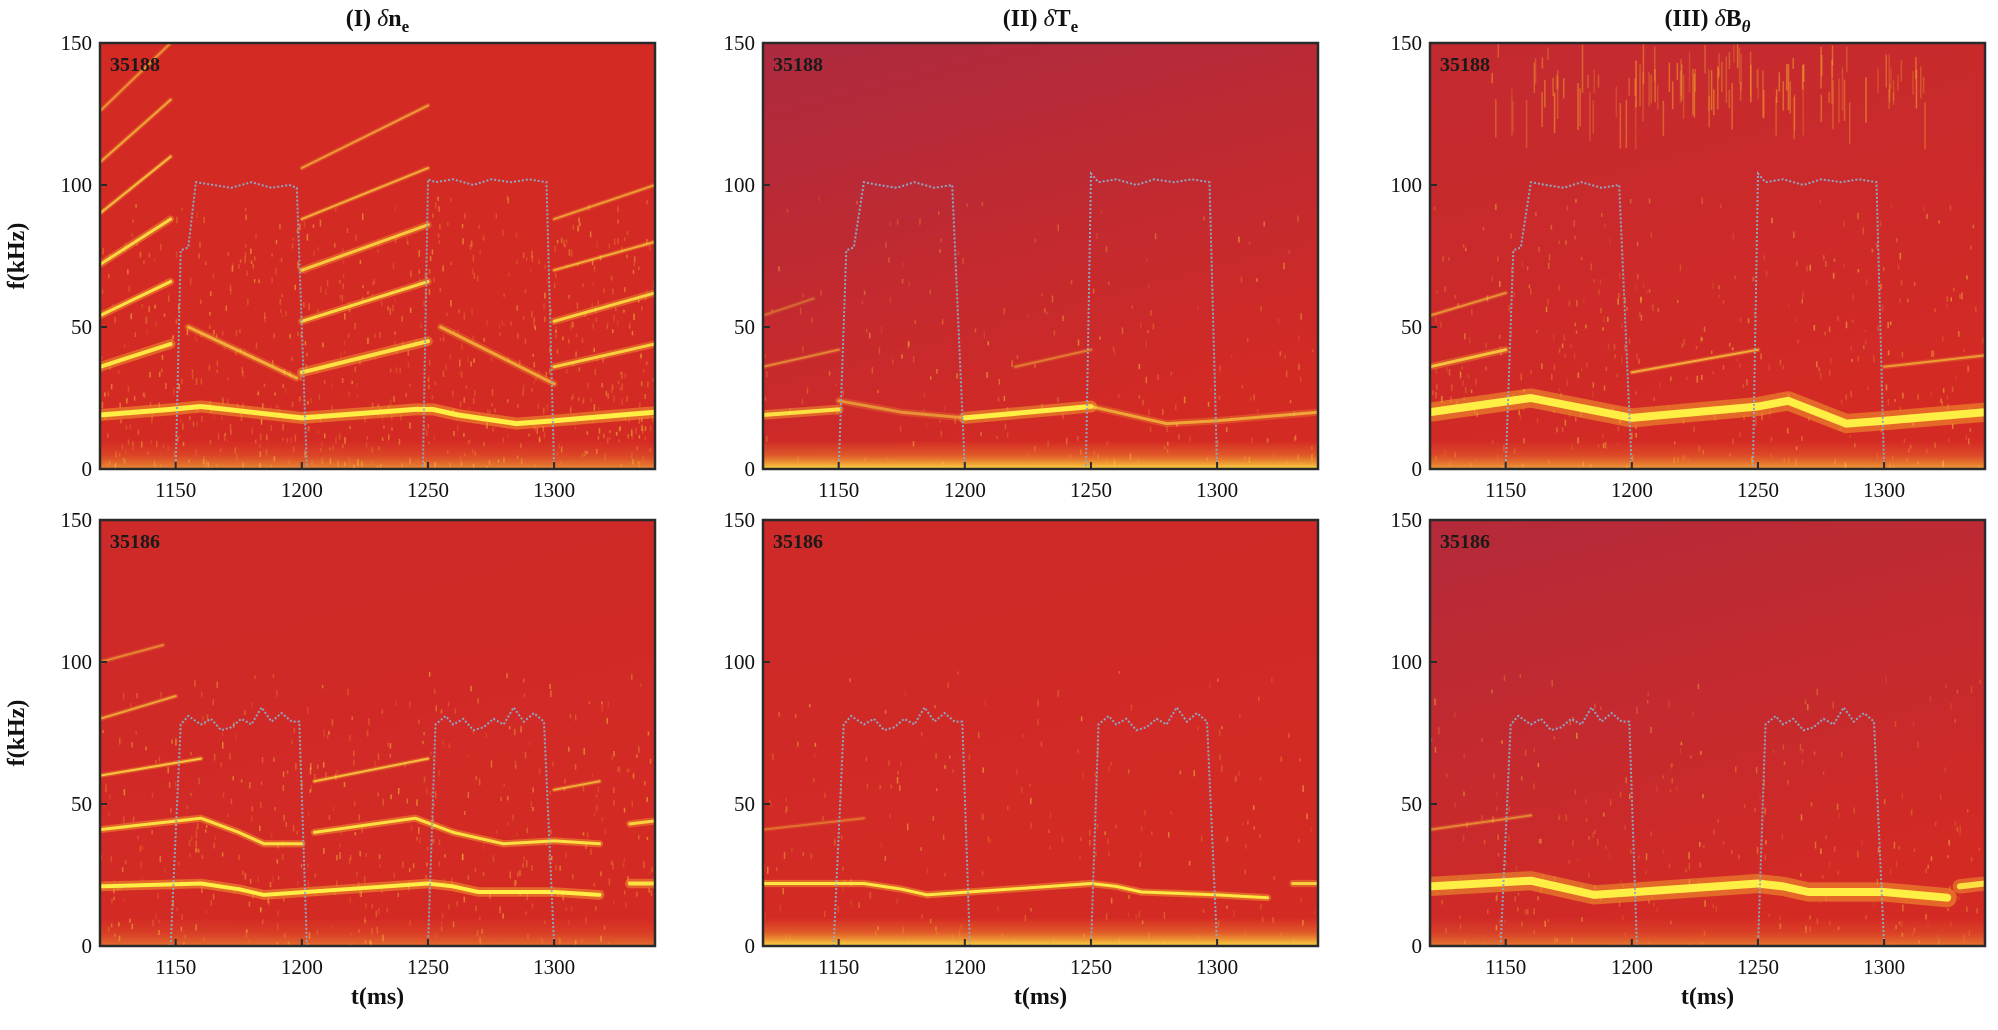 This screenshot has height=1030, width=1998. I want to click on column-title-quantity: B, so click(1734, 19).